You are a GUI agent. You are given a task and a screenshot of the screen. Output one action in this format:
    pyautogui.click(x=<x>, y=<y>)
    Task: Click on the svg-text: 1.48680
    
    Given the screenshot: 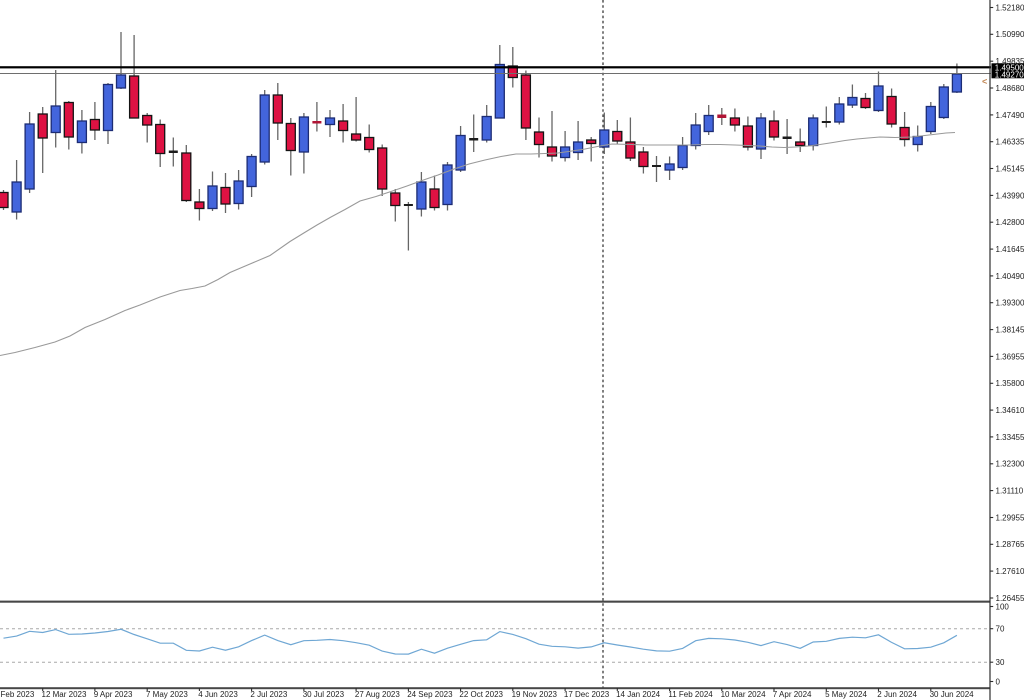 What is the action you would take?
    pyautogui.click(x=1010, y=88)
    